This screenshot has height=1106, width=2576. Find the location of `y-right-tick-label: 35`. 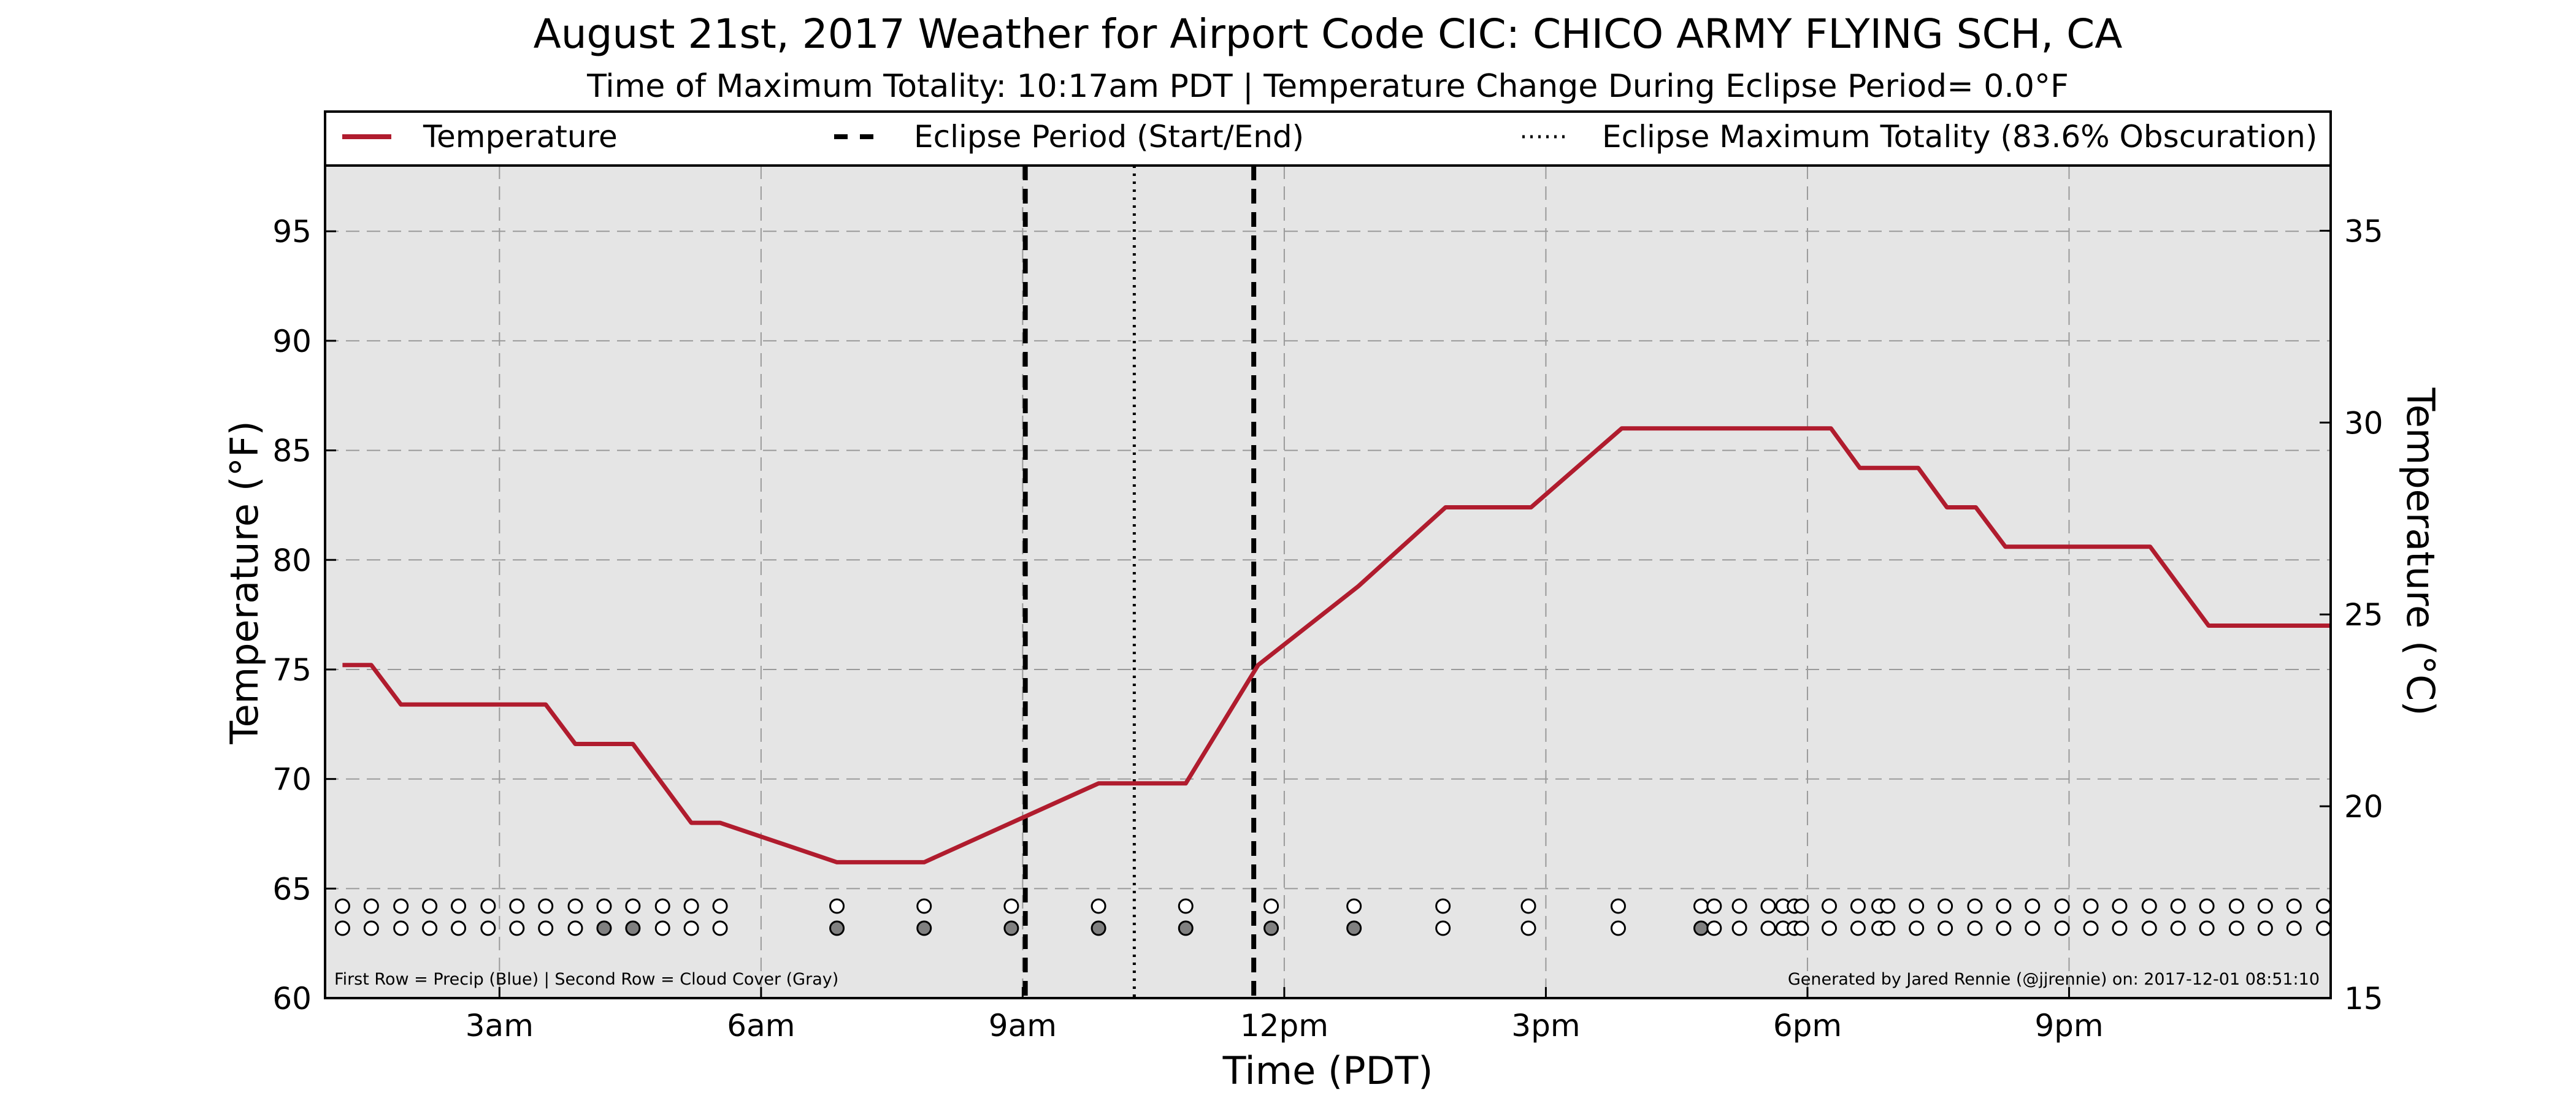

y-right-tick-label: 35 is located at coordinates (2363, 231).